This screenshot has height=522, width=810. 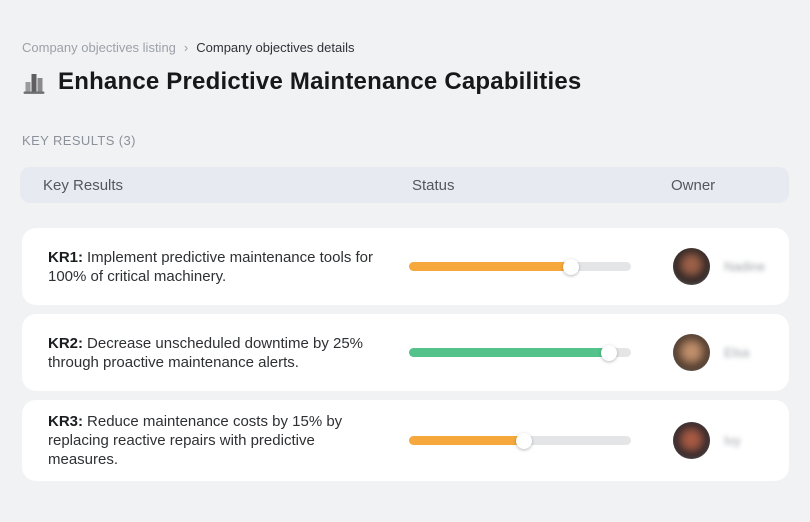 What do you see at coordinates (66, 421) in the screenshot?
I see `key-result-label: KR3:` at bounding box center [66, 421].